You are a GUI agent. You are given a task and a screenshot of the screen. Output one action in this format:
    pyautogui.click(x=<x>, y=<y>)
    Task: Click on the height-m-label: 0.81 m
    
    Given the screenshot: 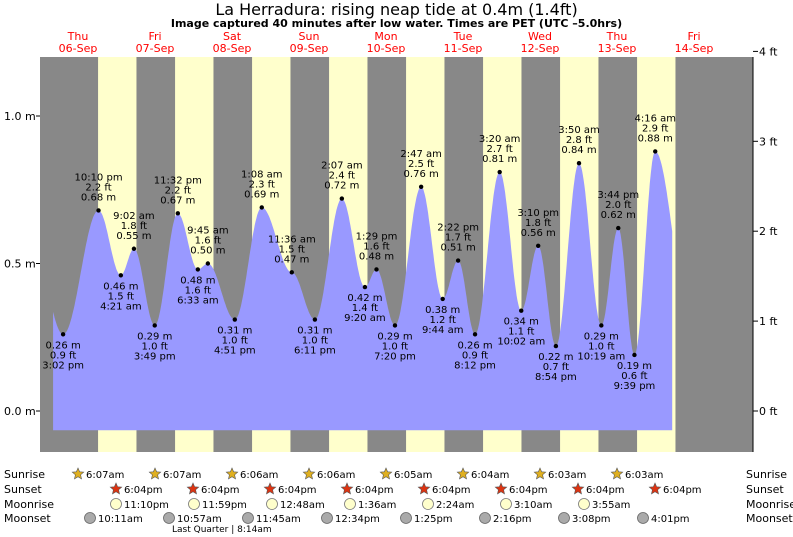 What is the action you would take?
    pyautogui.click(x=499, y=159)
    